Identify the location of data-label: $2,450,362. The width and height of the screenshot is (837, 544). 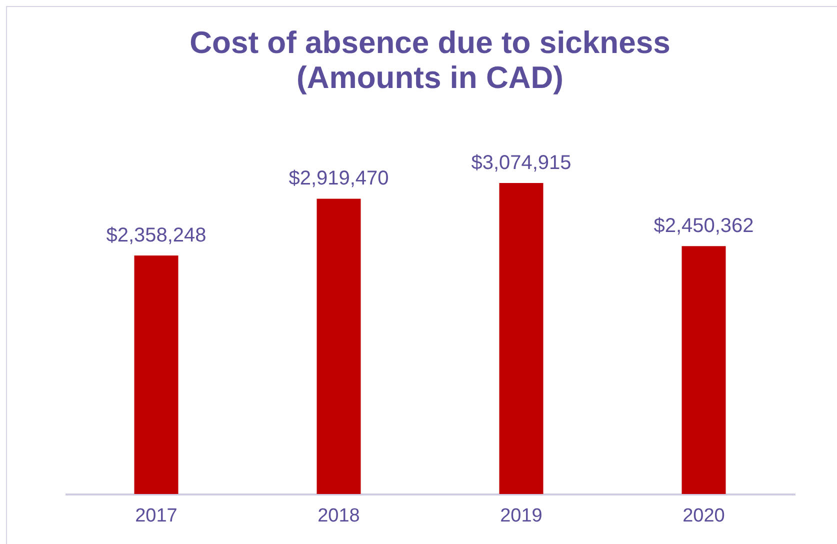
(704, 226).